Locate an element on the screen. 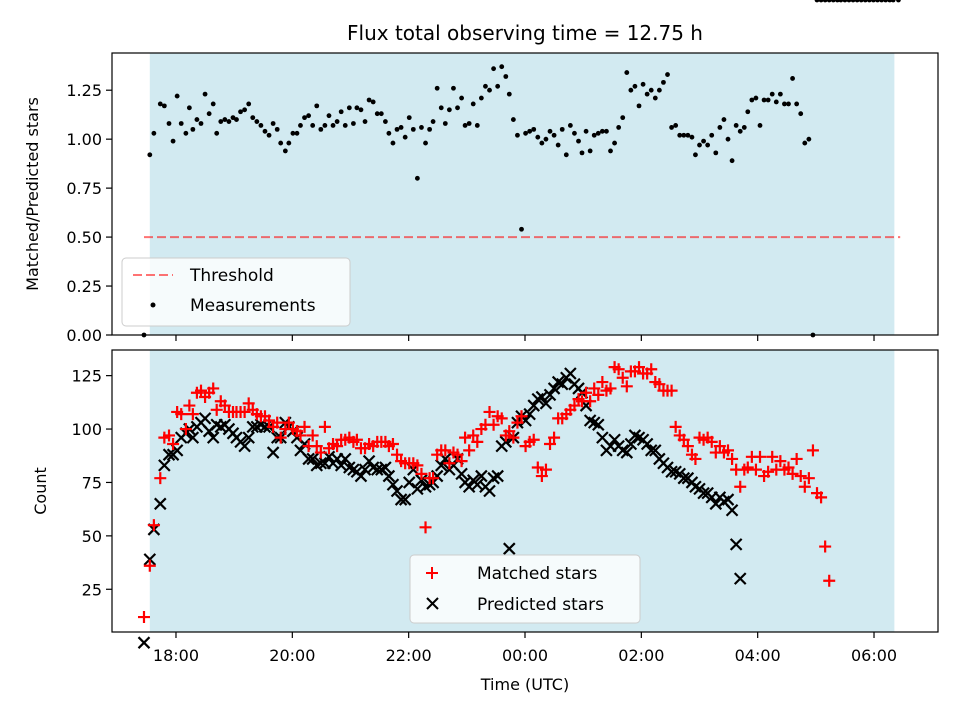 The height and width of the screenshot is (720, 960). count-y-ticks: 25 50 75 100 125 is located at coordinates (91, 483).